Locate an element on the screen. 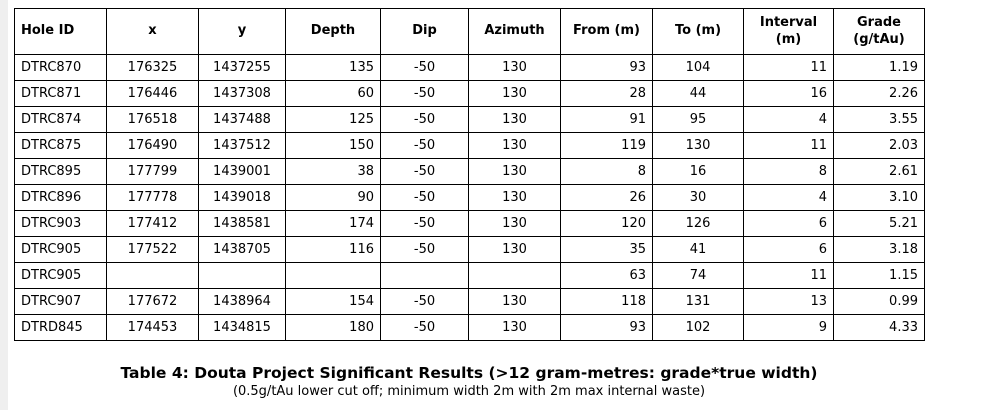  table-cell: 4 is located at coordinates (788, 119).